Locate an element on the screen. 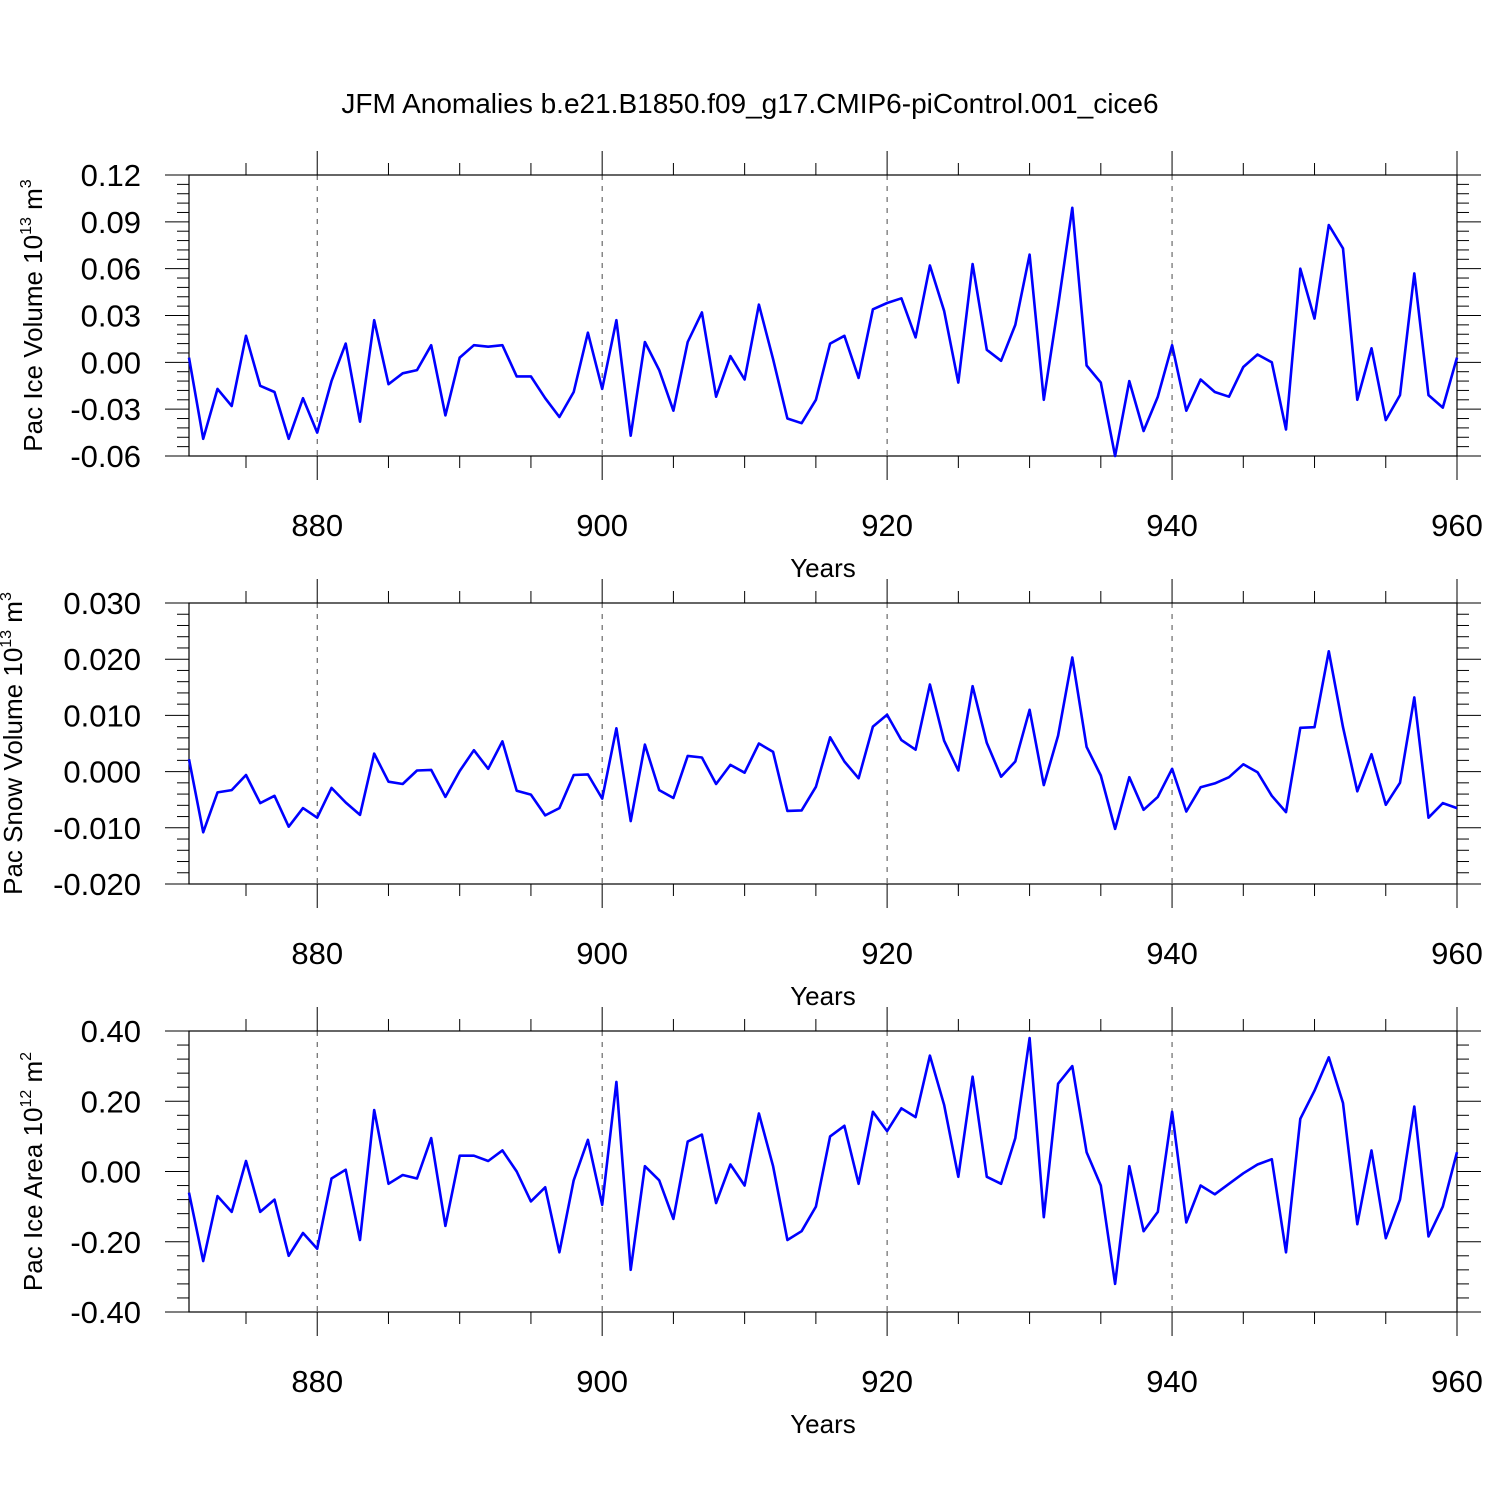 The width and height of the screenshot is (1500, 1500). y-tick-label: 0.030 is located at coordinates (102, 603).